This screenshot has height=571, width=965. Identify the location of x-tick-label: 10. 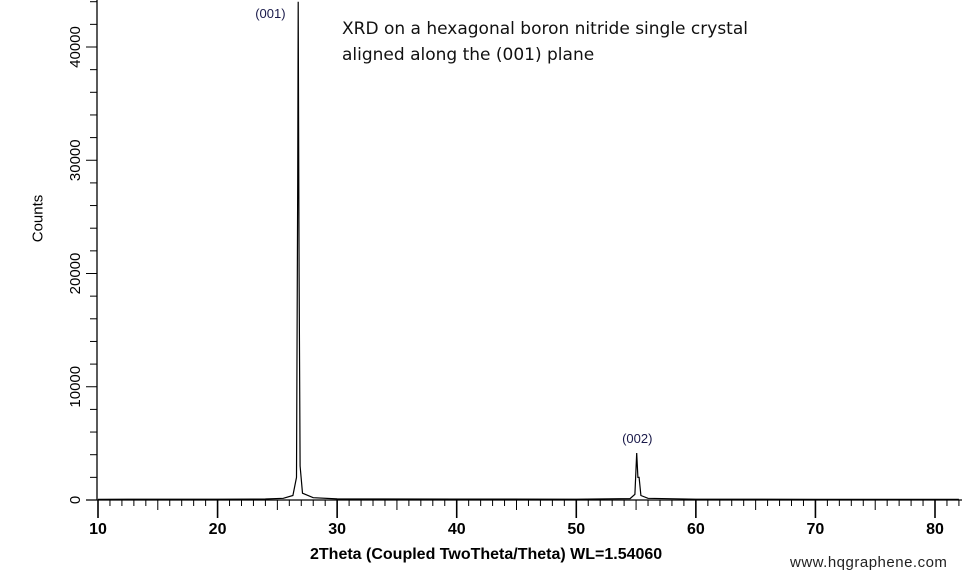
(98, 529).